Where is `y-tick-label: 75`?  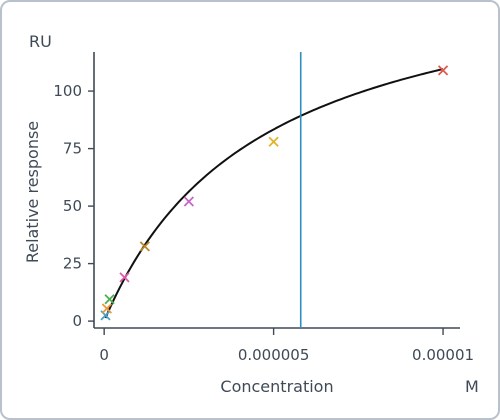 y-tick-label: 75 is located at coordinates (72, 149).